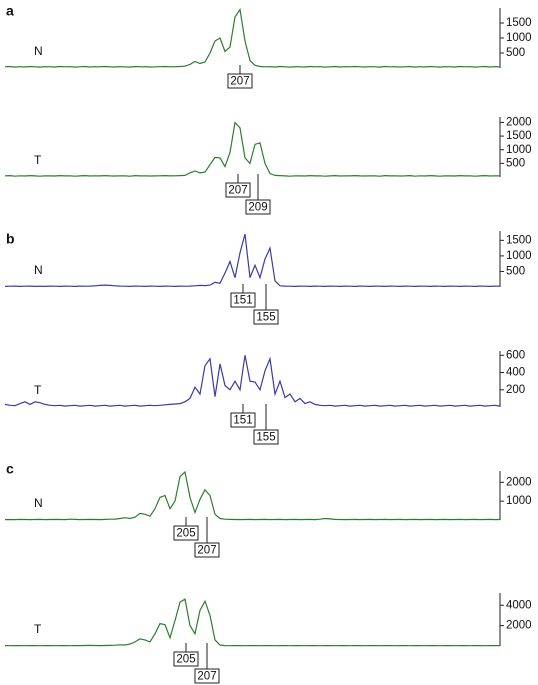 Image resolution: width=538 pixels, height=685 pixels. Describe the element at coordinates (10, 469) in the screenshot. I see `panel-letter: c` at that location.